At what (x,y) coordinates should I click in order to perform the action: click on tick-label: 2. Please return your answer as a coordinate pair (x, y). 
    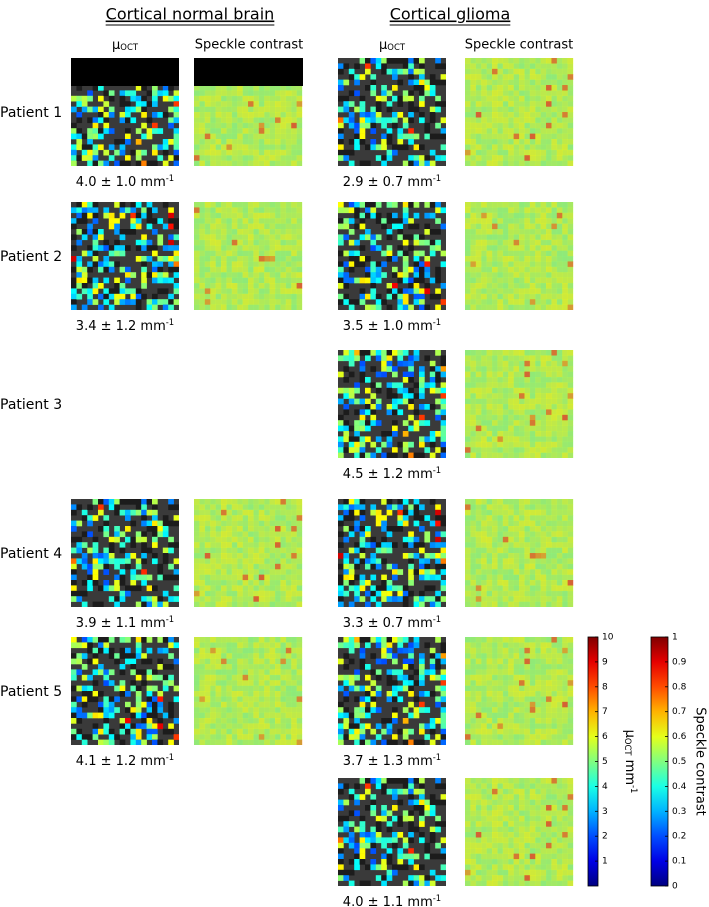
    Looking at the image, I should click on (605, 837).